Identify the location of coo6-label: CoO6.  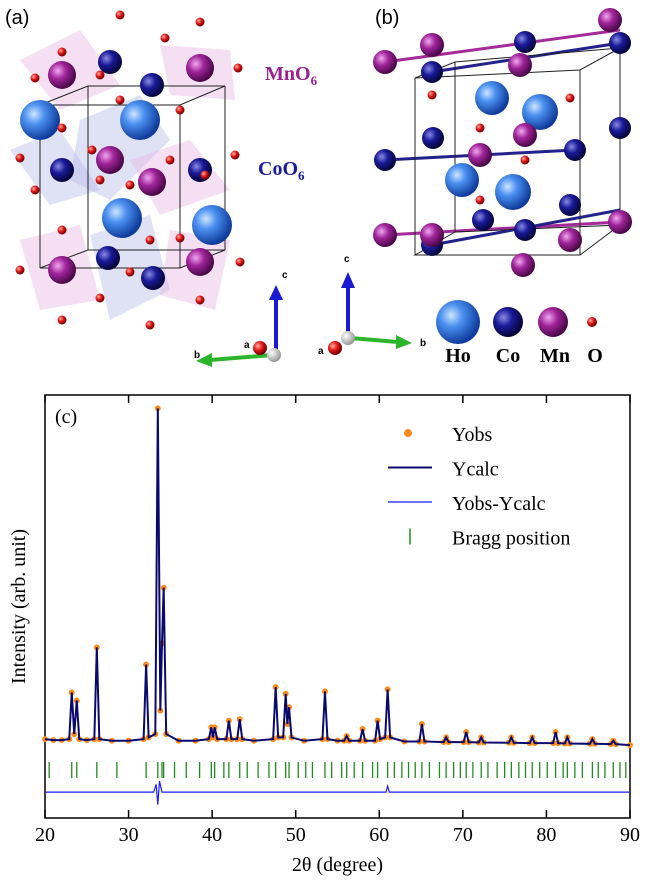
(281, 170).